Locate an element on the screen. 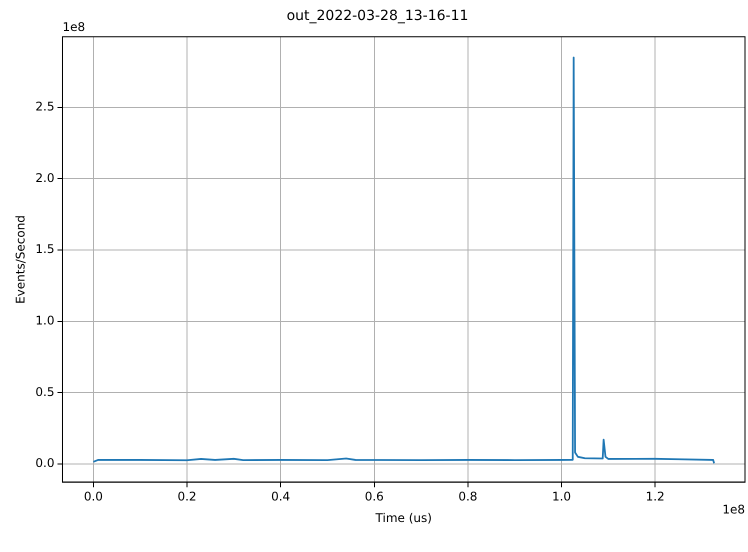 This screenshot has width=748, height=552. y-tick-label: 1.5 is located at coordinates (44, 249).